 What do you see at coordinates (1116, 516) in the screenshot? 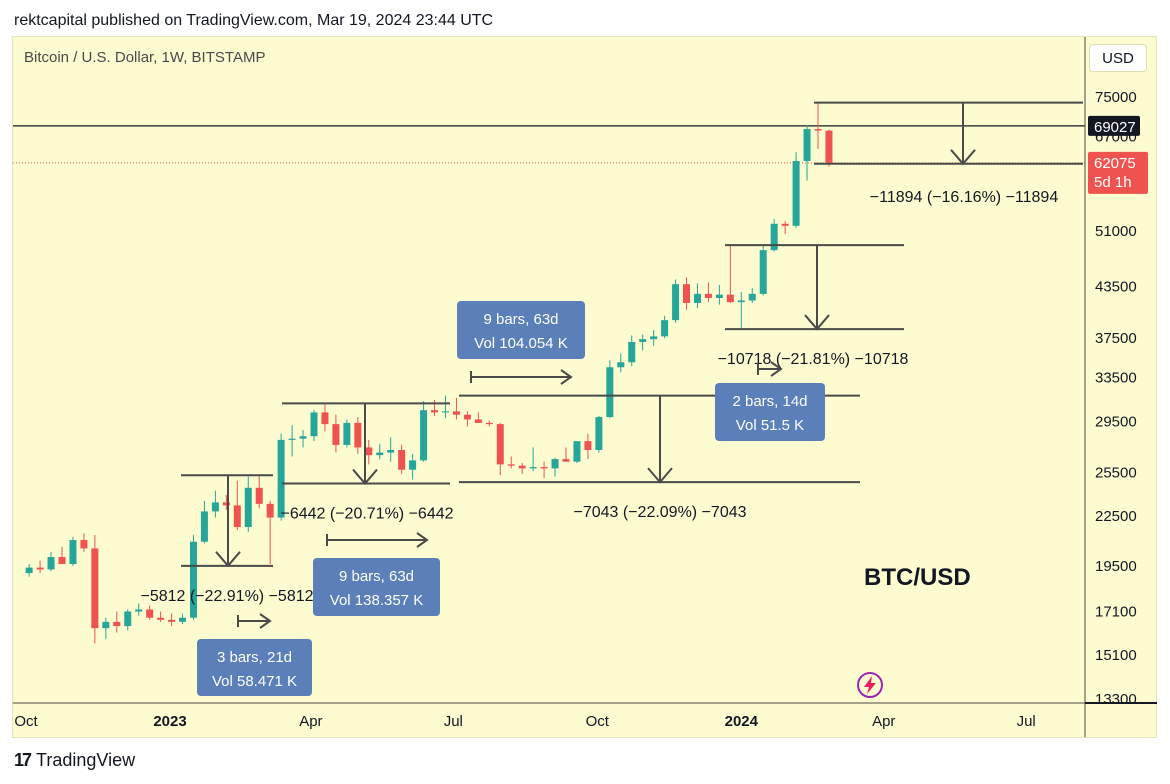
I see `y-tick-label: 22500` at bounding box center [1116, 516].